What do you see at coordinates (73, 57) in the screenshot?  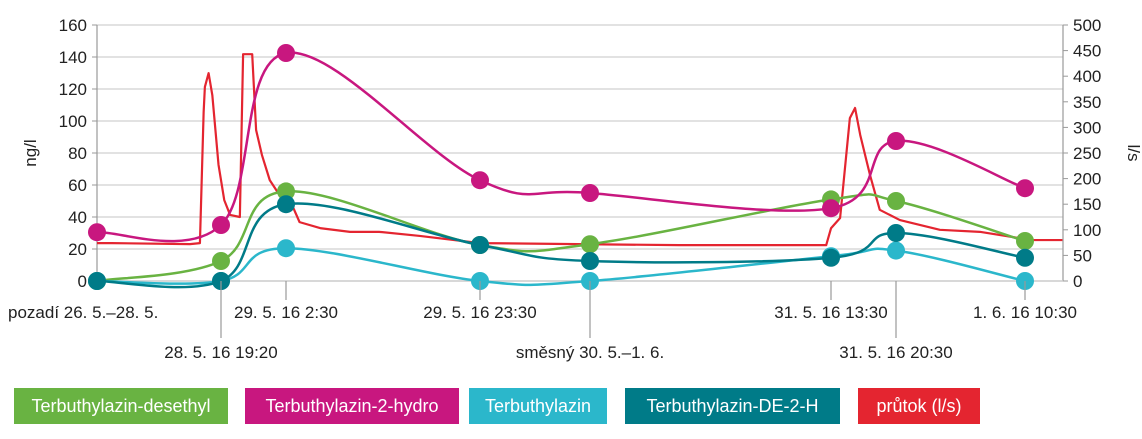 I see `y-tick-label: 140` at bounding box center [73, 57].